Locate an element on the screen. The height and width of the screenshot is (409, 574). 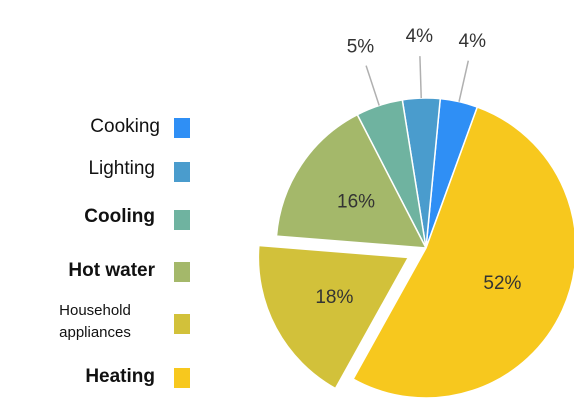
pie-slice-household-appliances is located at coordinates (333, 317).